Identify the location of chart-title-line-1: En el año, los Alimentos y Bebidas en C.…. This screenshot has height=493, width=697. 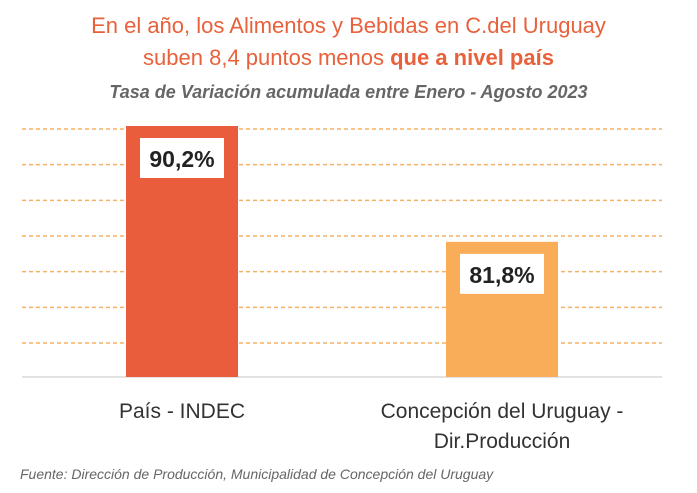
(348, 25).